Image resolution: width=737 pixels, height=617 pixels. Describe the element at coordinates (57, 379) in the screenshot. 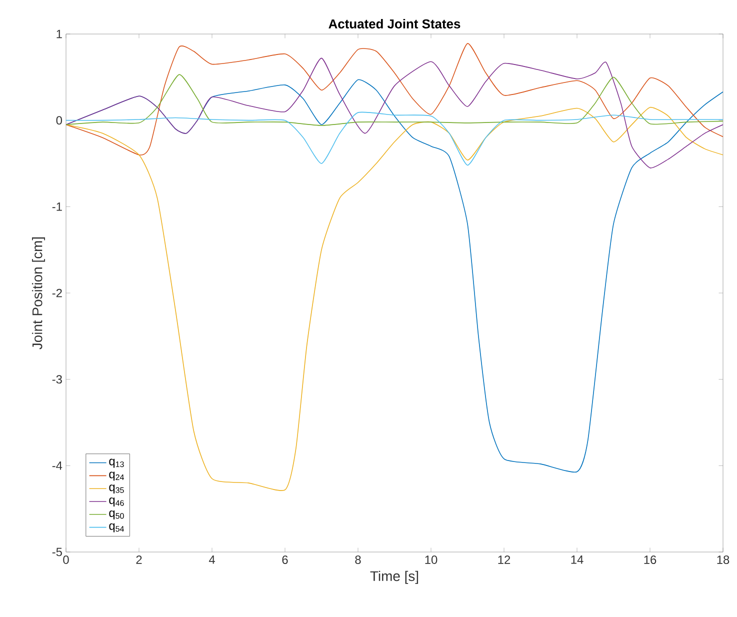

I see `y-tick-label: -3` at that location.